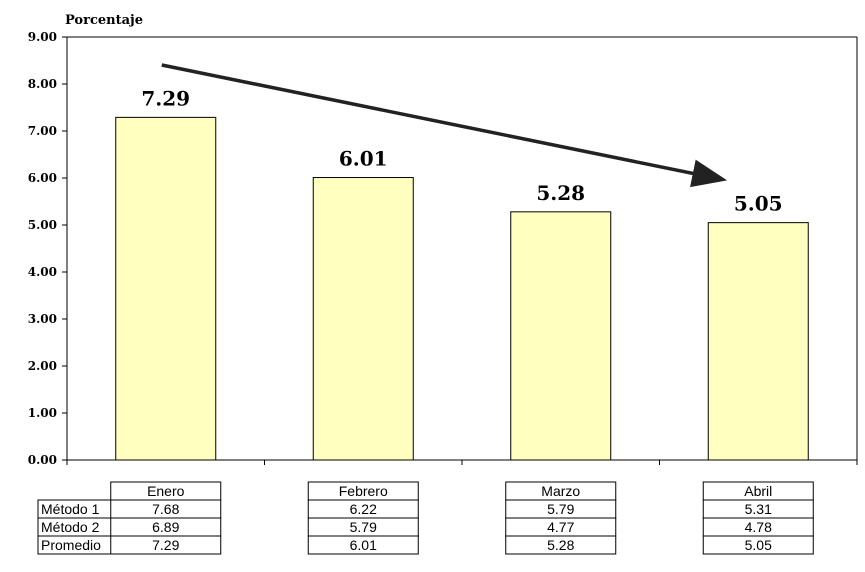 The height and width of the screenshot is (572, 865). I want to click on table-cell-value: 7.29, so click(165, 545).